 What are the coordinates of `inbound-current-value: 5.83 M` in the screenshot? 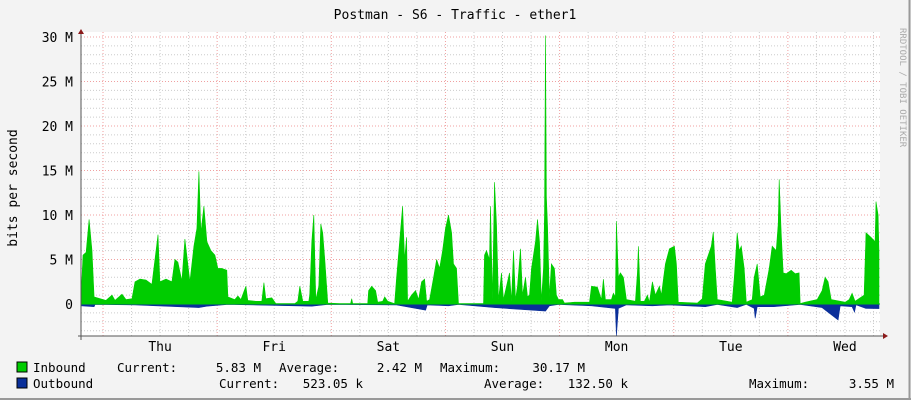 It's located at (238, 367).